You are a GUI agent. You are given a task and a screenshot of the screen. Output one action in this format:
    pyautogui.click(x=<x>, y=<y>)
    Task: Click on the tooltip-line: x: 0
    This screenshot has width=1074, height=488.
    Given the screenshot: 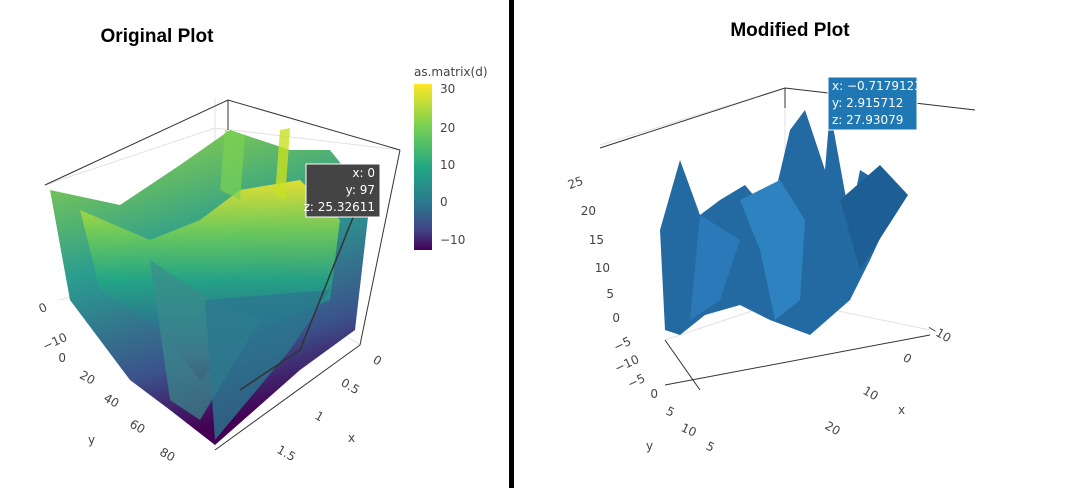 What is the action you would take?
    pyautogui.click(x=363, y=173)
    